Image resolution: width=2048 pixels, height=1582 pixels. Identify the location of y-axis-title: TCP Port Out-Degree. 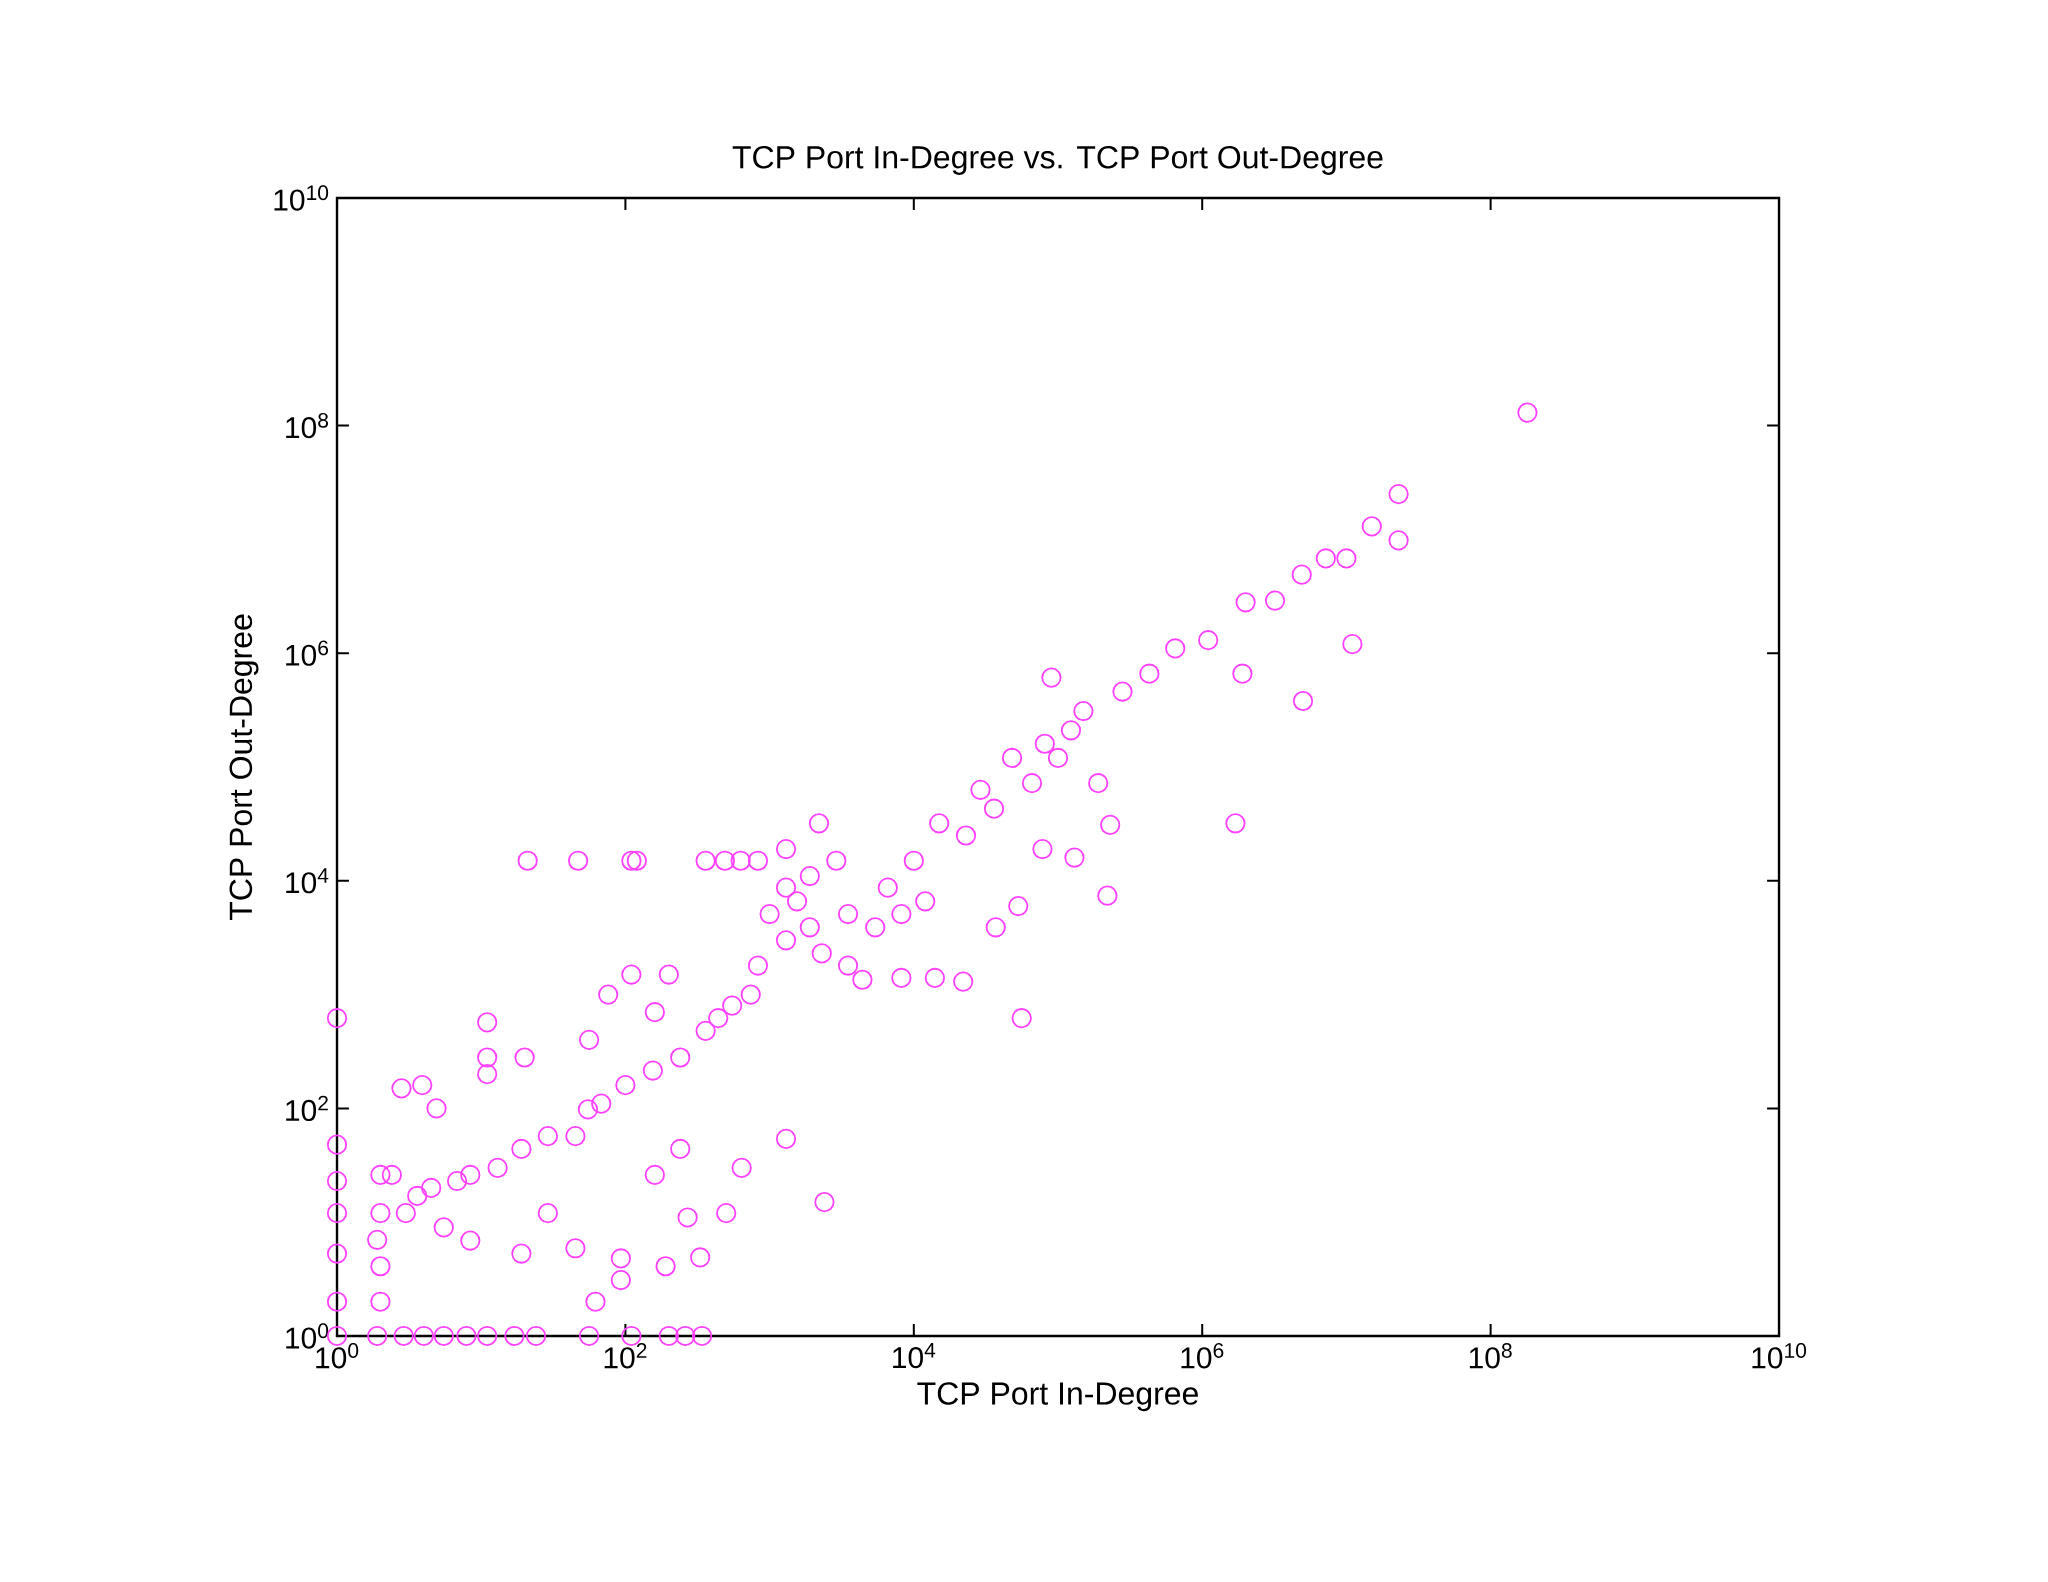
(244, 767).